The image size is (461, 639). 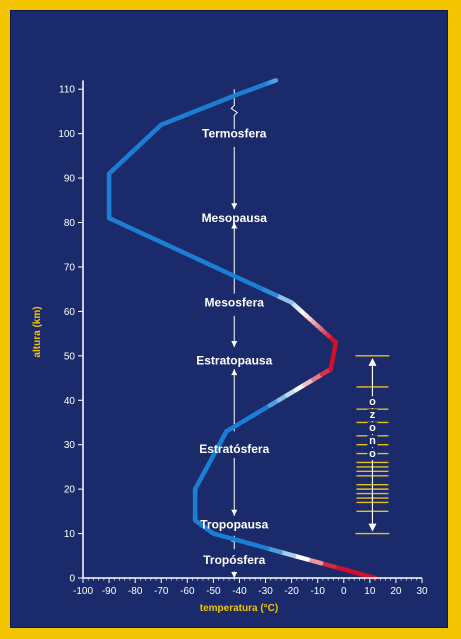 What do you see at coordinates (344, 591) in the screenshot?
I see `x-tick-label: 0` at bounding box center [344, 591].